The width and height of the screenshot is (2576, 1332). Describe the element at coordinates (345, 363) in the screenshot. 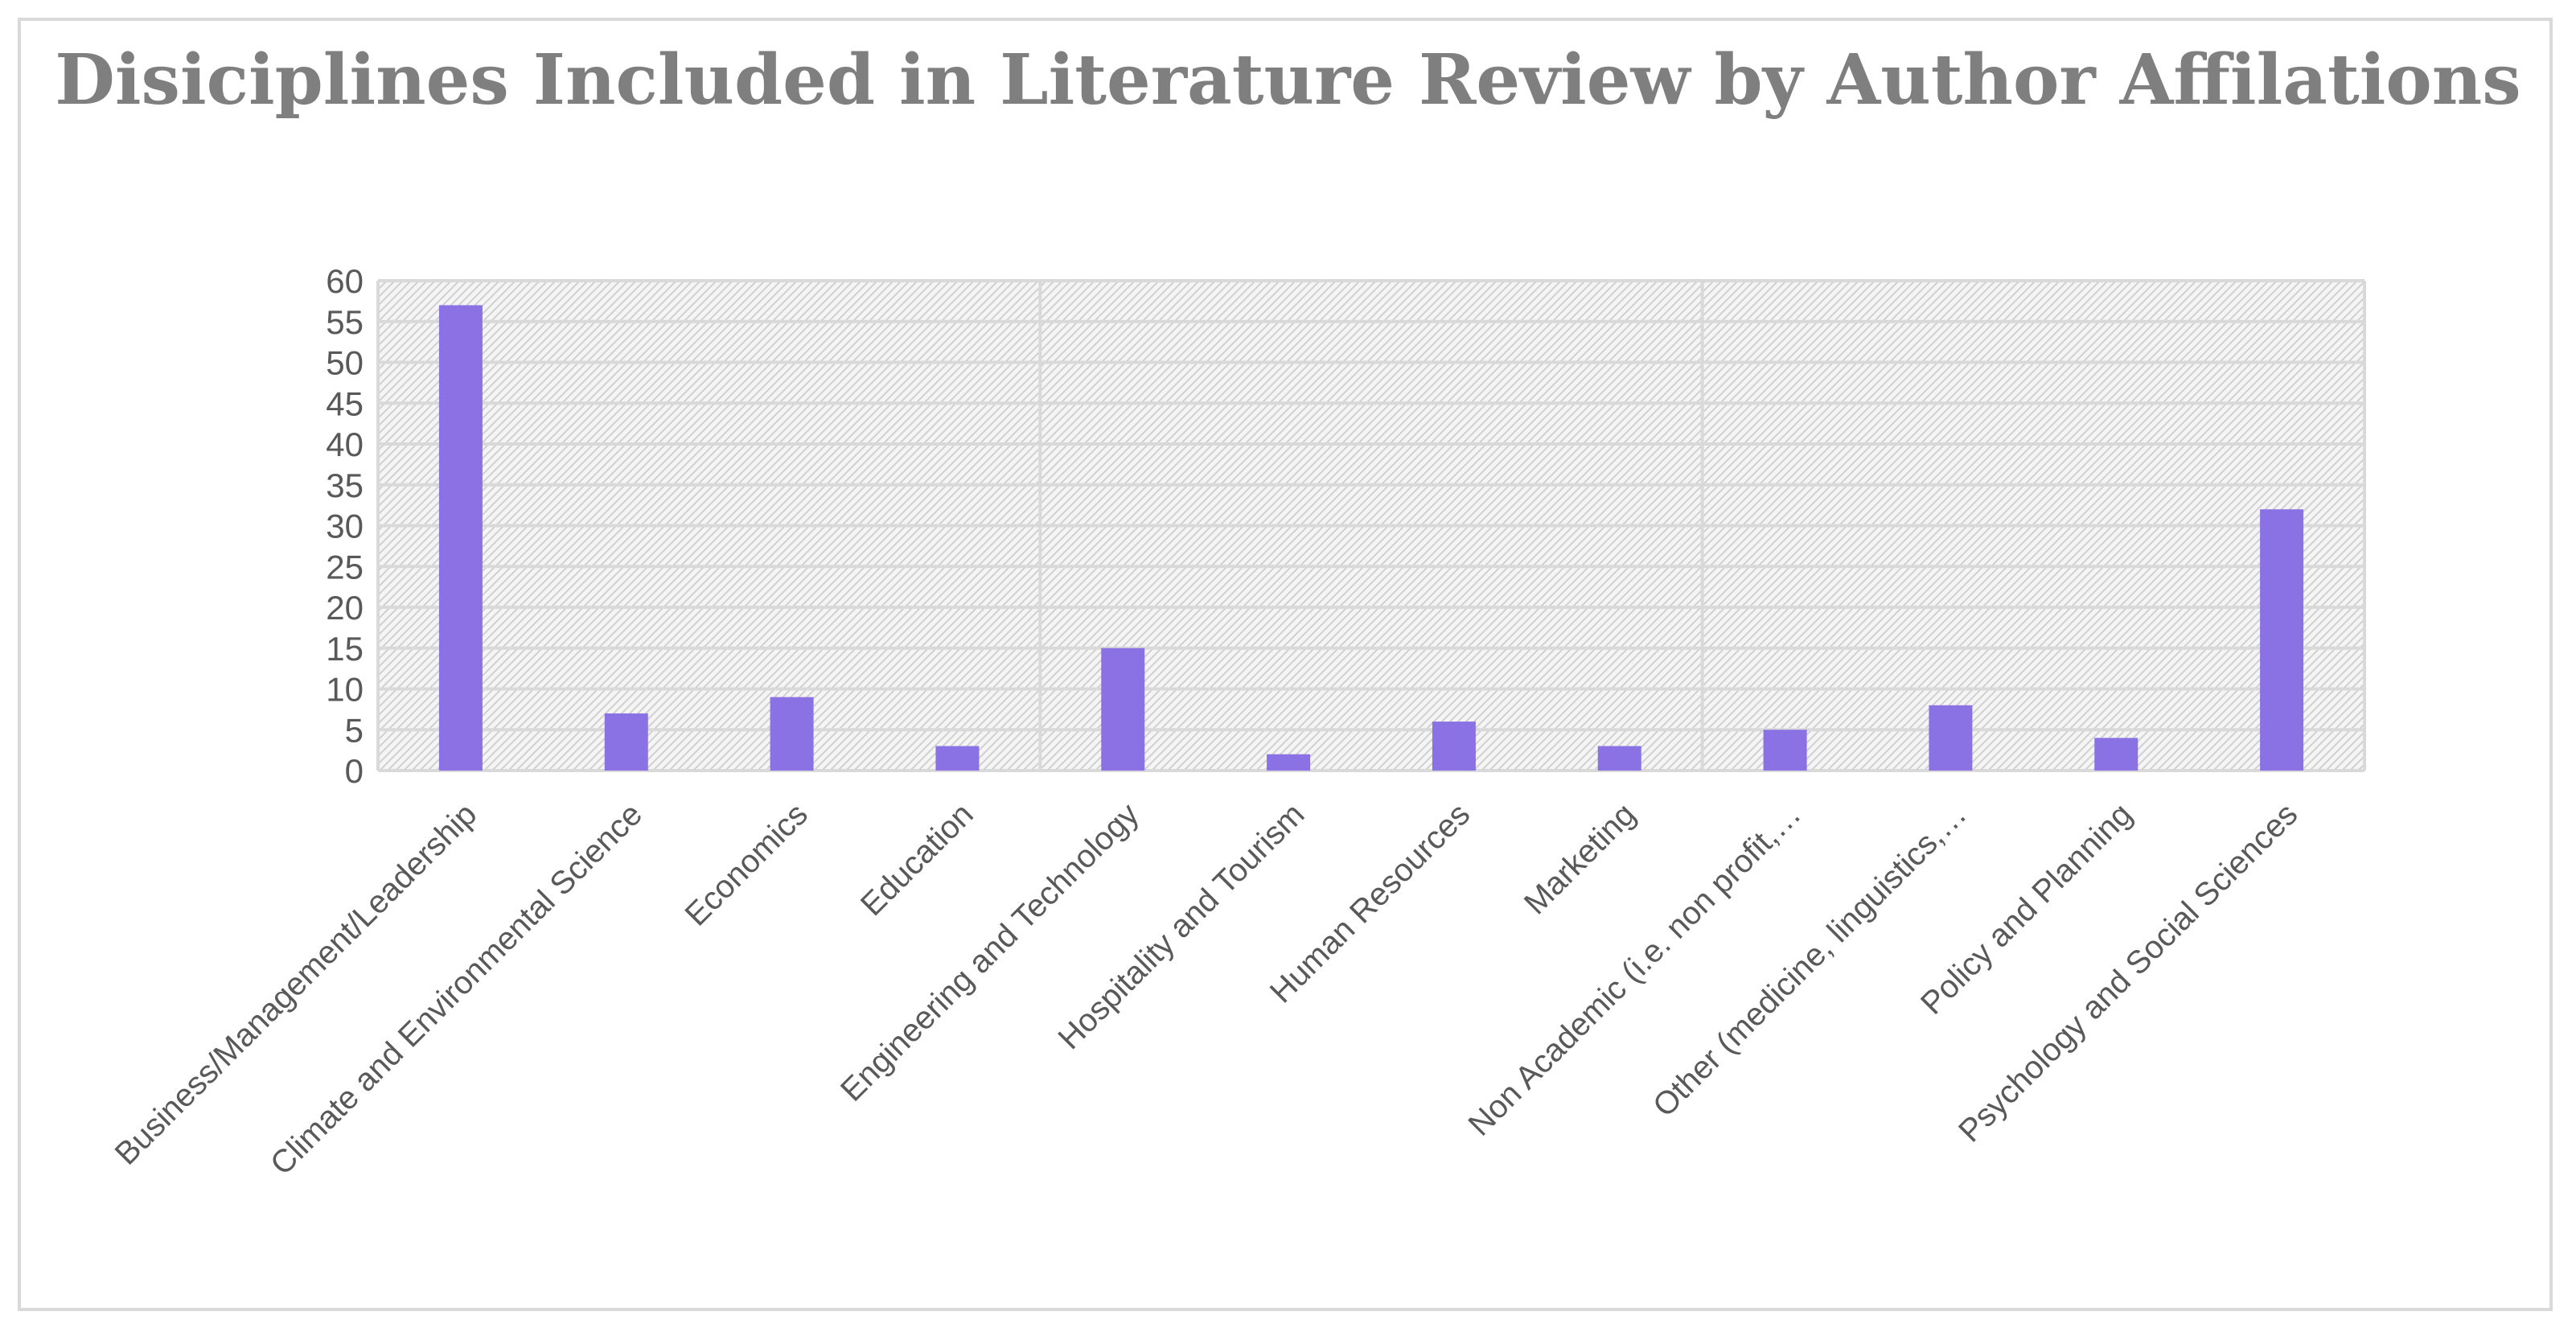

I see `y-tick-label: 50` at that location.